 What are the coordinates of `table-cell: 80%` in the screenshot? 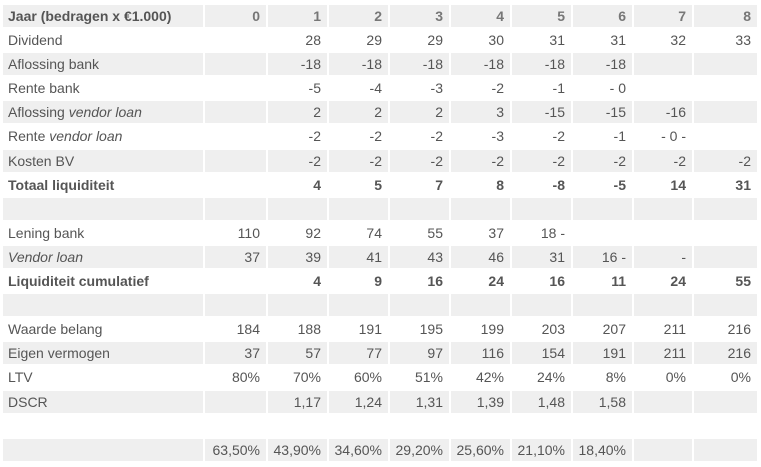 It's located at (236, 378).